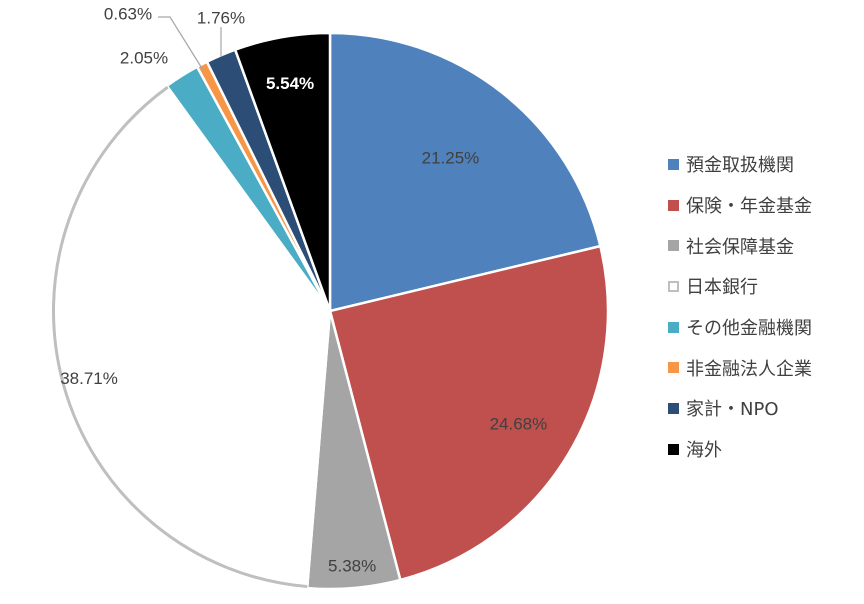 This screenshot has width=864, height=604. I want to click on legend-label: 日本銀行, so click(722, 288).